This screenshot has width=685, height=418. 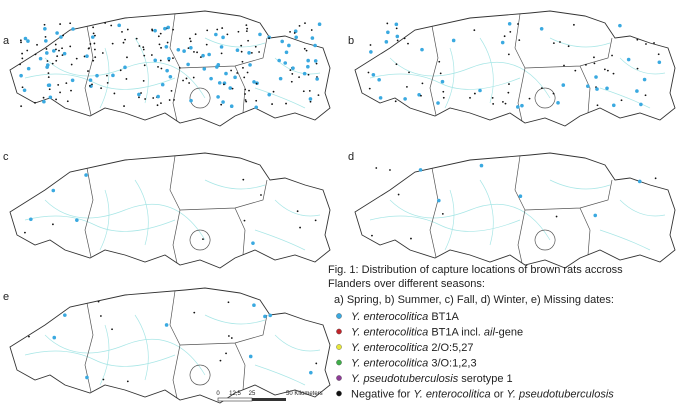 What do you see at coordinates (499, 395) in the screenshot?
I see `legend-text: or` at bounding box center [499, 395].